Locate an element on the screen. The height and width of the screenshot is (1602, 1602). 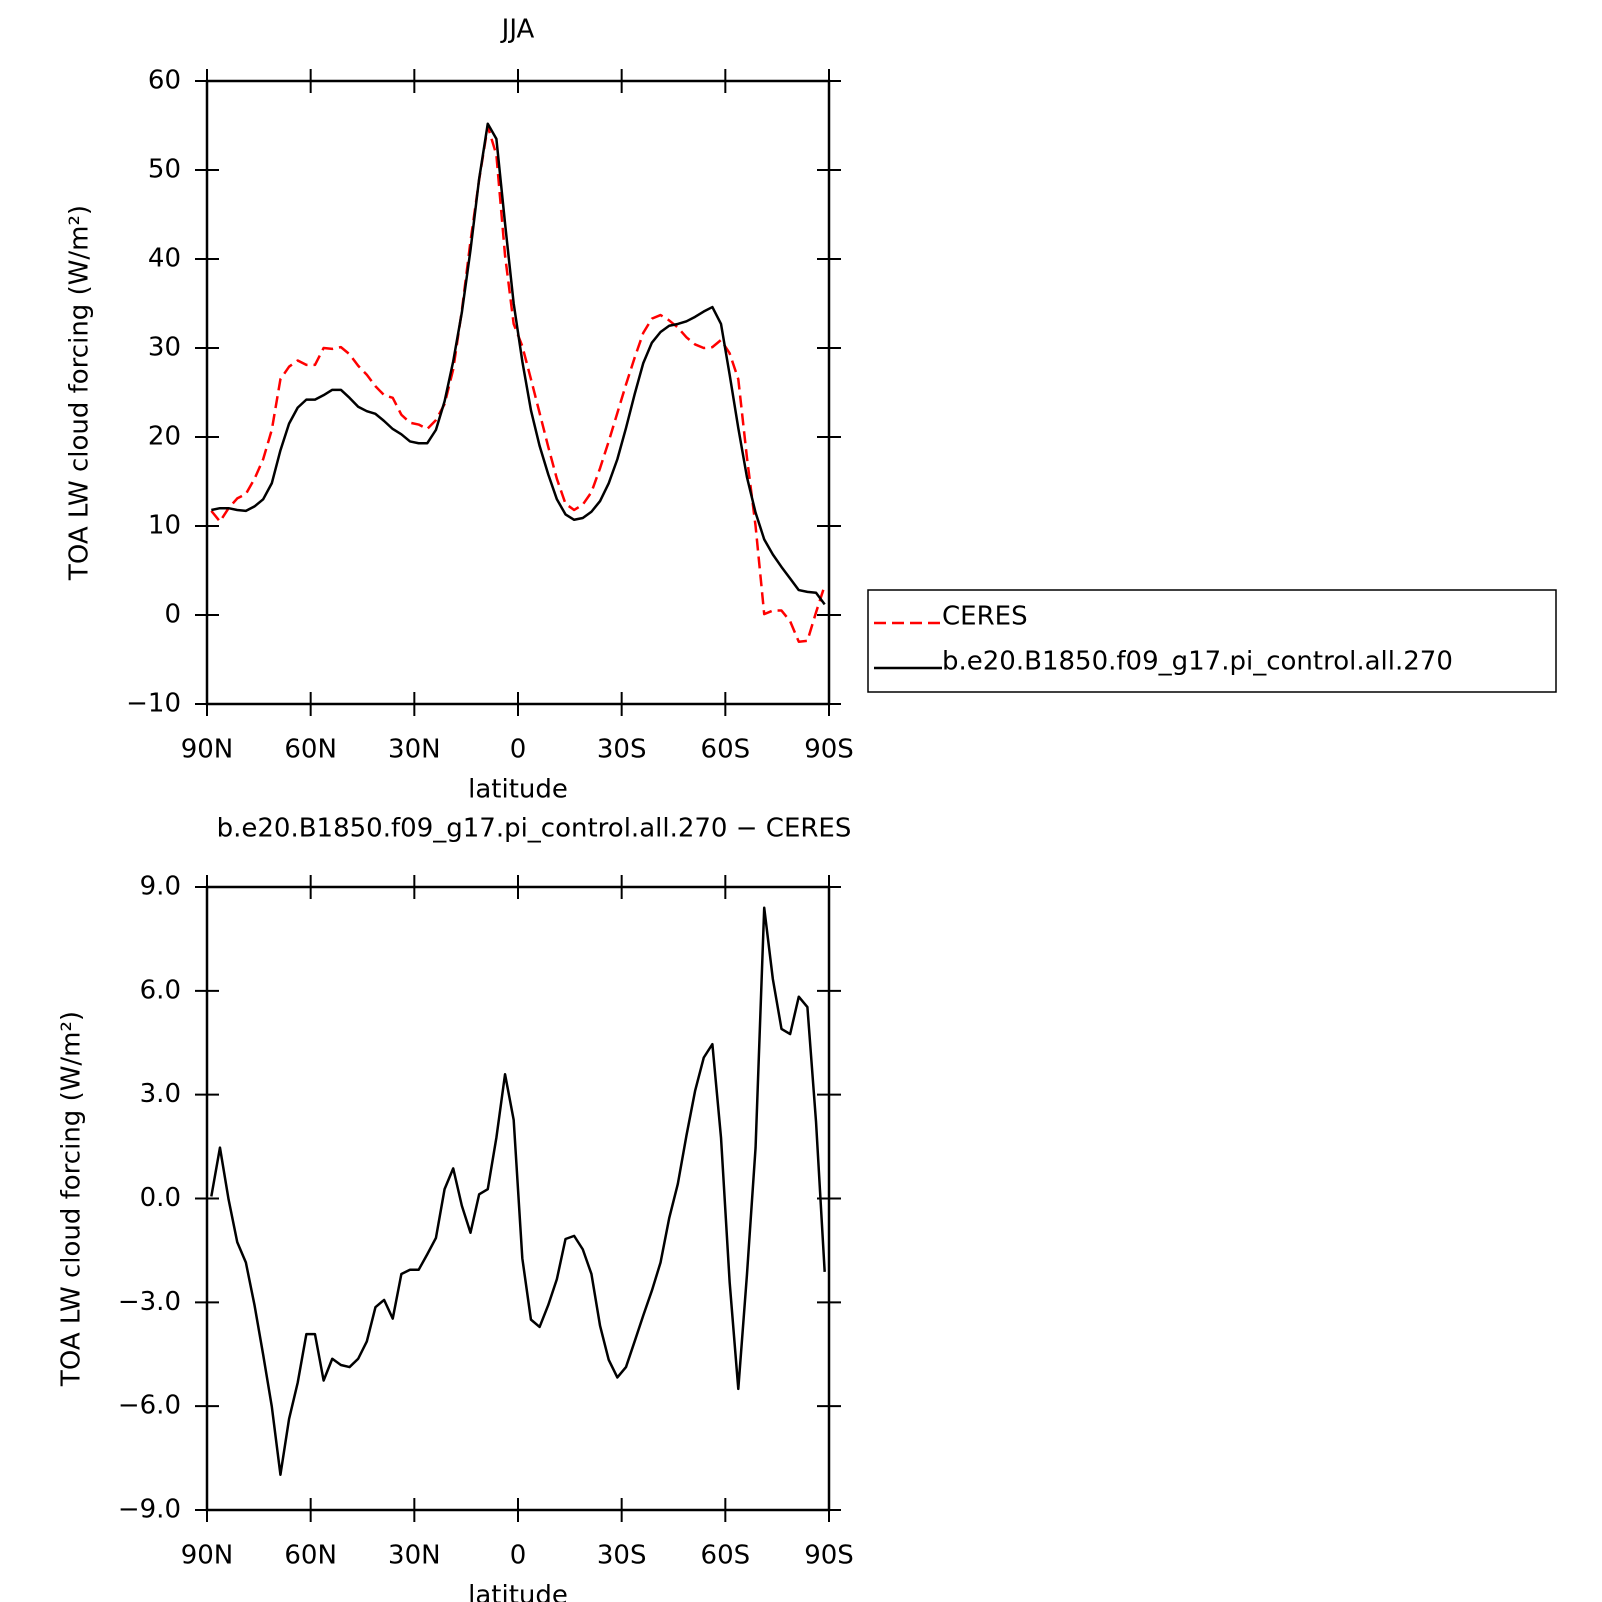
y-tick-label: 0 is located at coordinates (172, 615).